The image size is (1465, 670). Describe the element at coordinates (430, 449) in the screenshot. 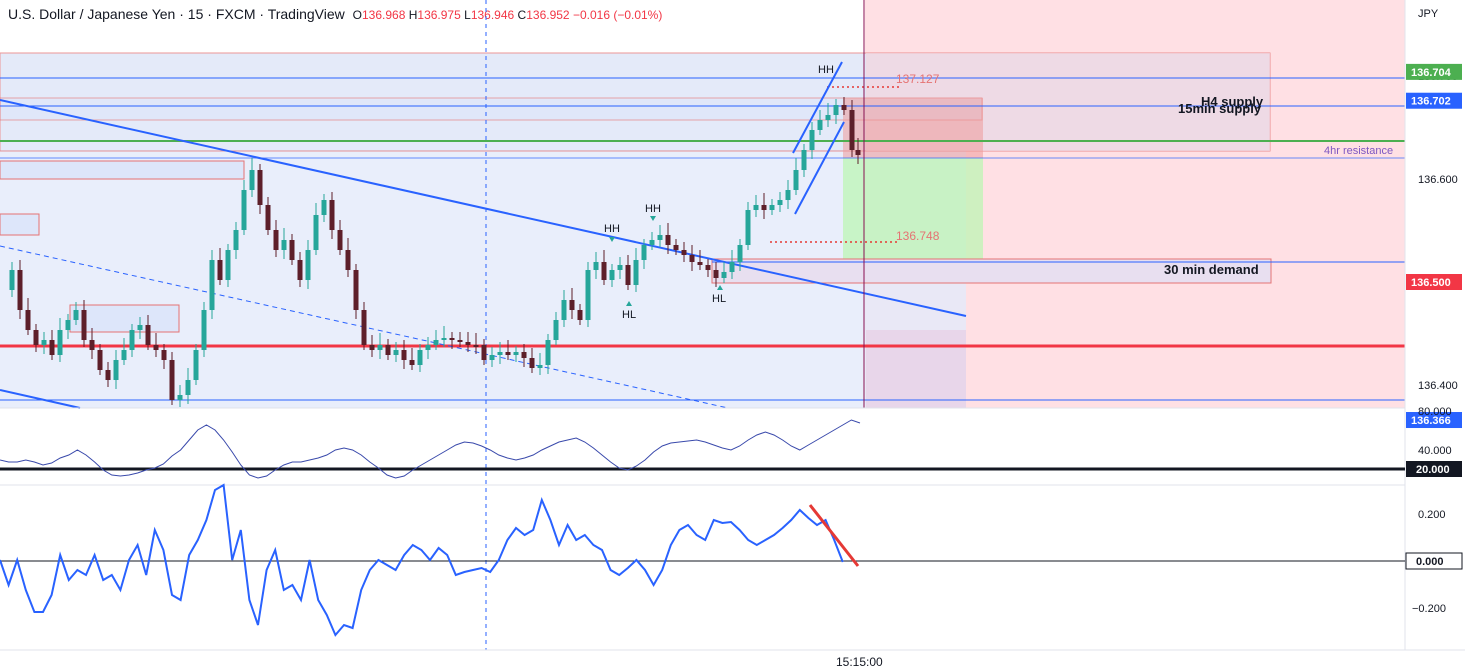

I see `osc1-line` at that location.